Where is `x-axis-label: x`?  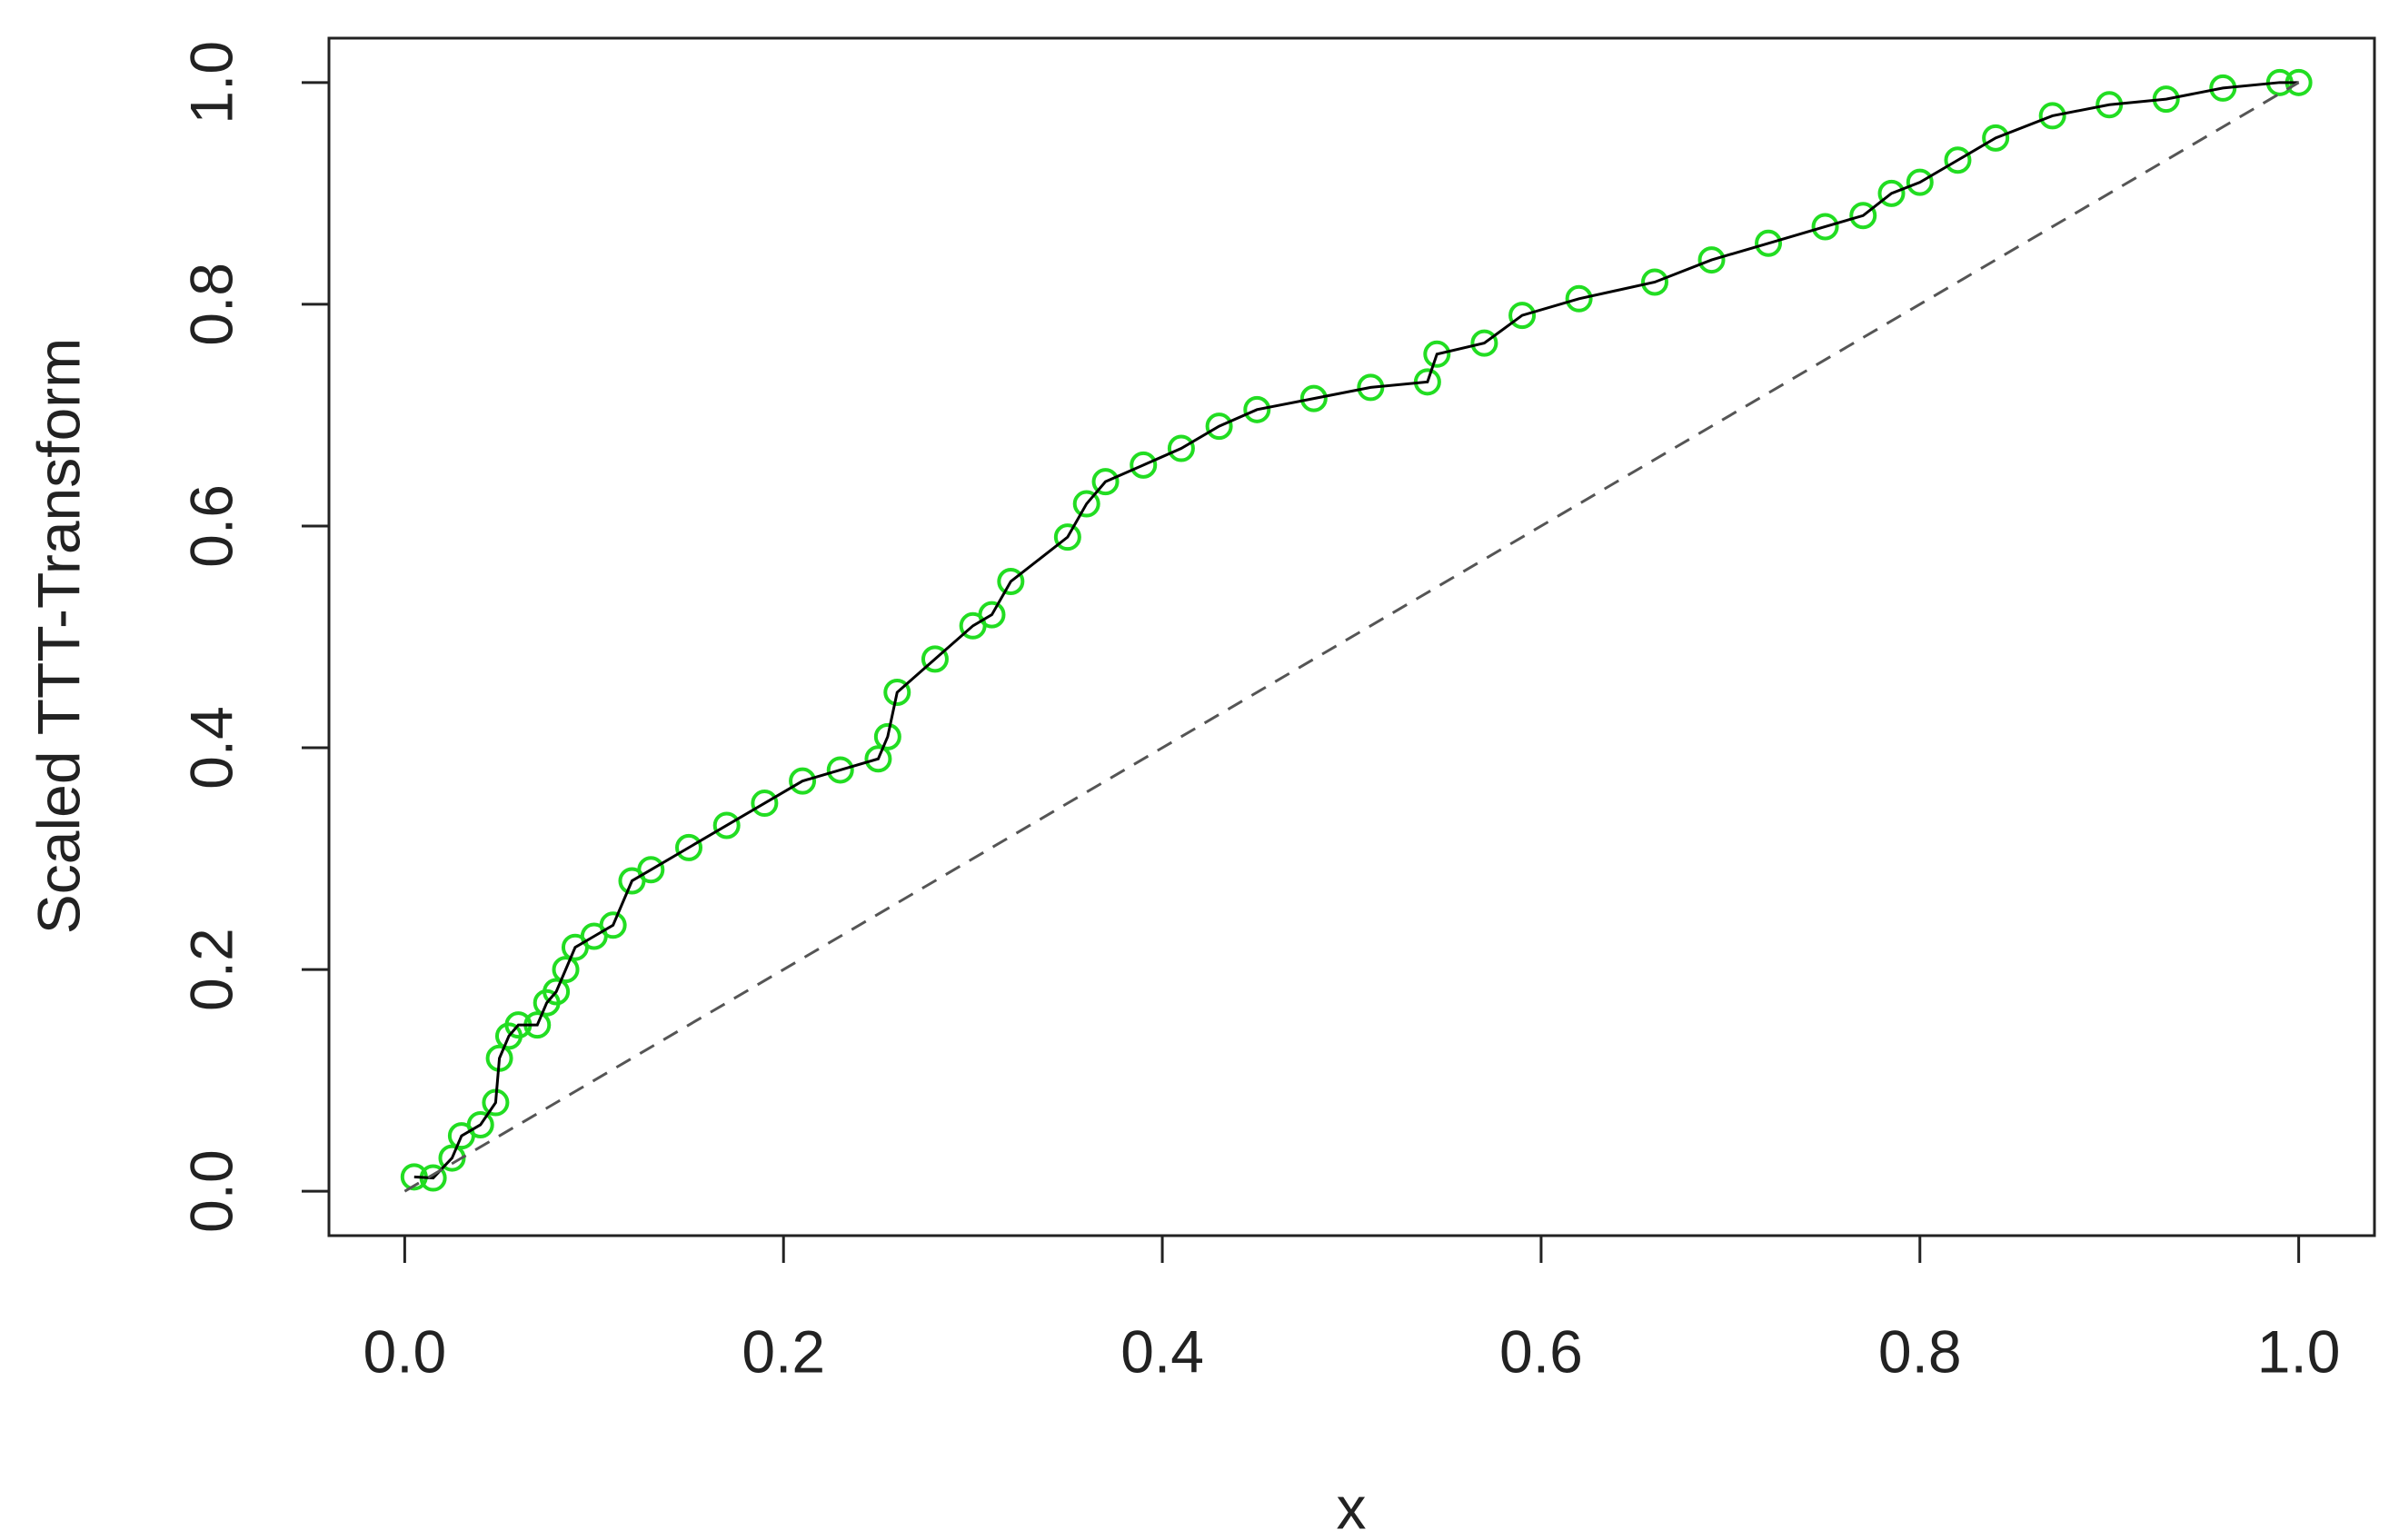 x-axis-label: x is located at coordinates (1352, 1507).